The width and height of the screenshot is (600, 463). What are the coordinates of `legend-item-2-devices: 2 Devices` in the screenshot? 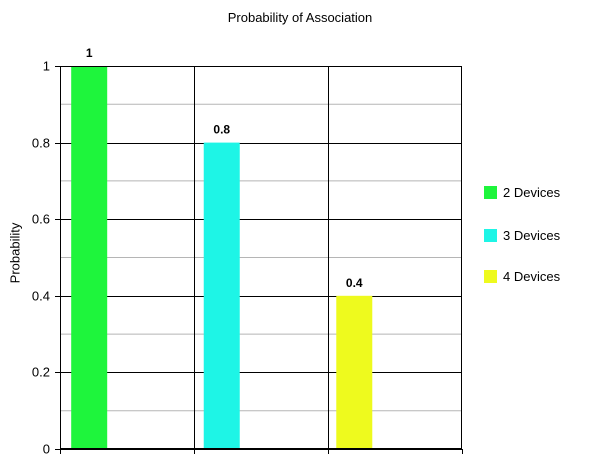 It's located at (539, 193).